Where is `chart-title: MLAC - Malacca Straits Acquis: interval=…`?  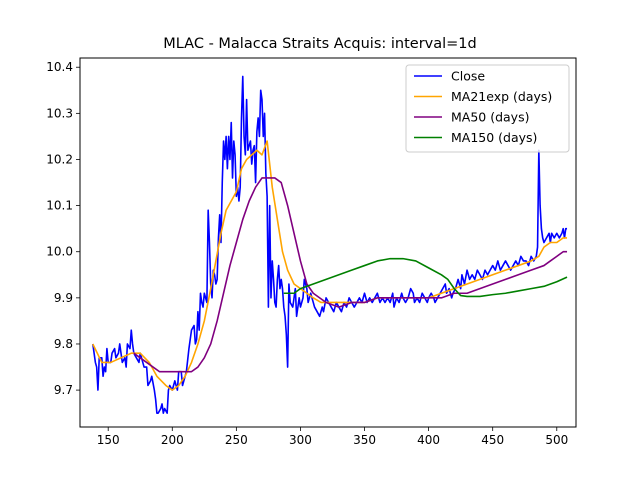
chart-title: MLAC - Malacca Straits Acquis: interval=… is located at coordinates (320, 44).